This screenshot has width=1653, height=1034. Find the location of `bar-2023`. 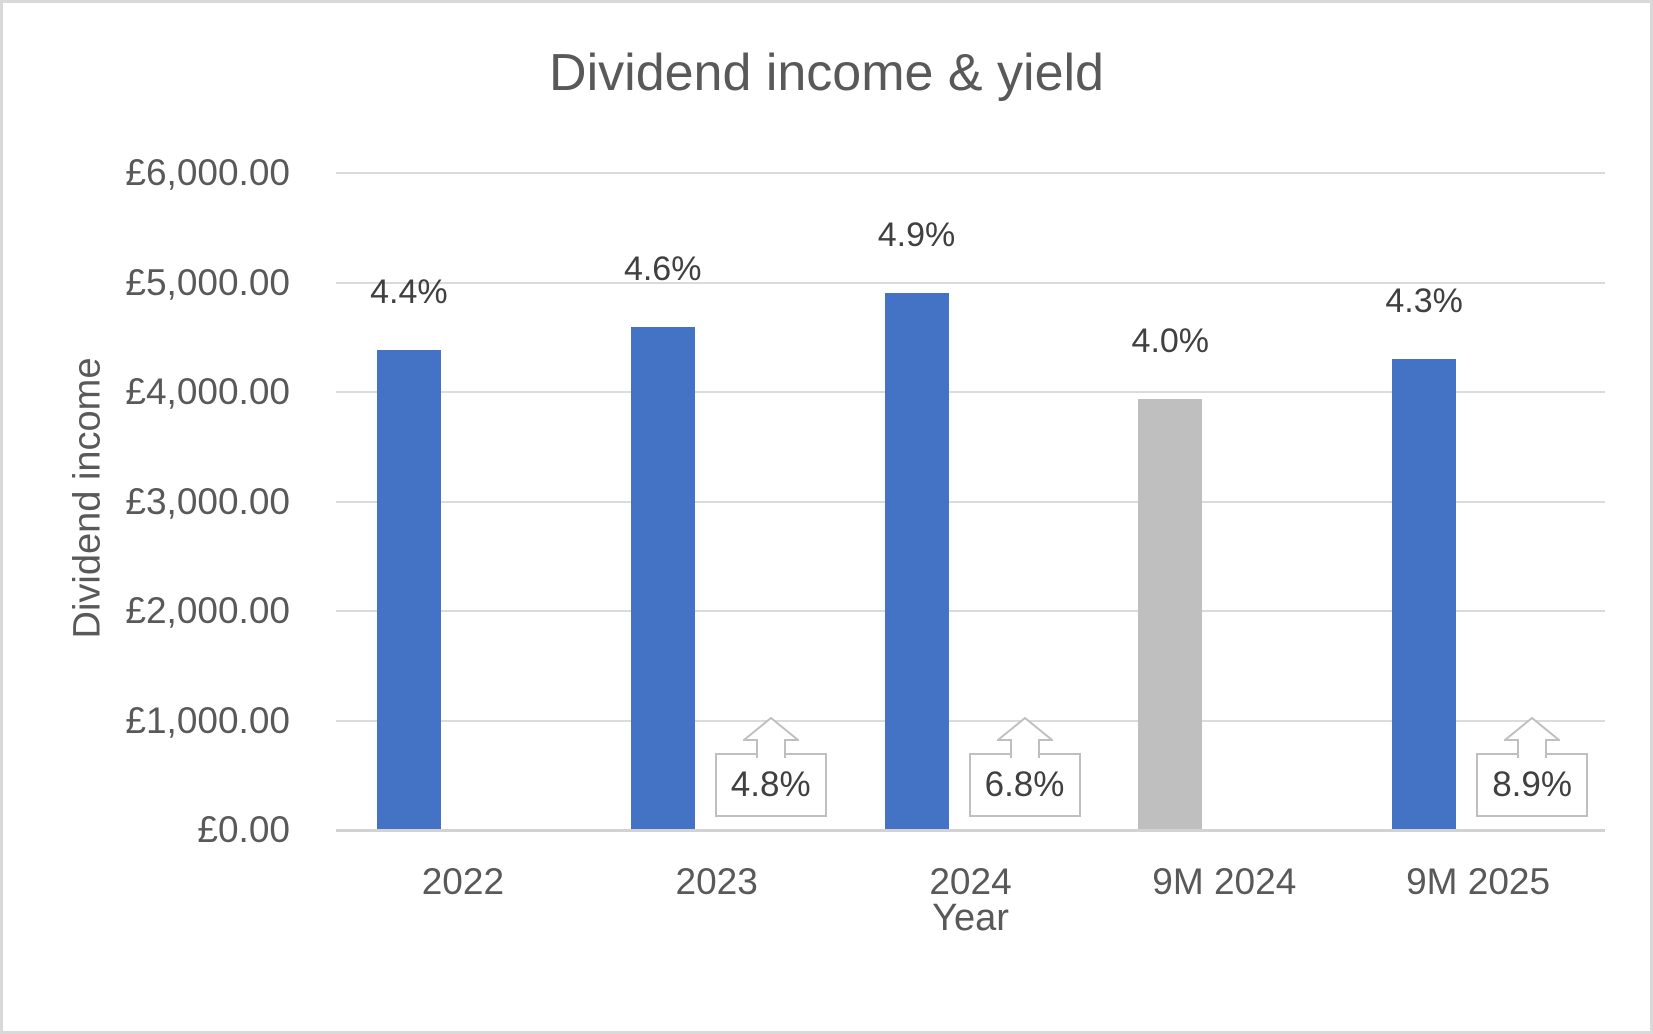

bar-2023 is located at coordinates (662, 578).